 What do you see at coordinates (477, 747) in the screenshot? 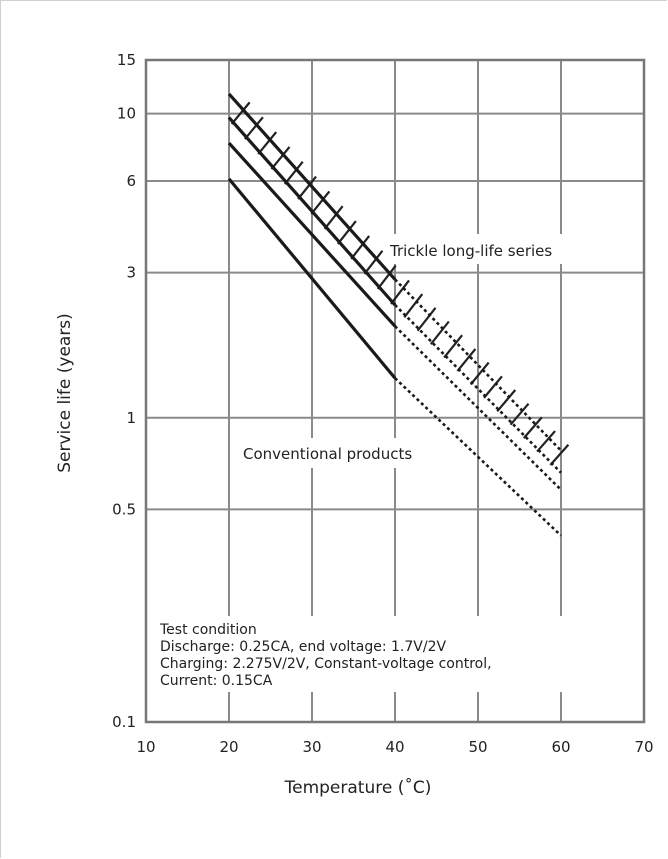
I see `x-tick-label: 50` at bounding box center [477, 747].